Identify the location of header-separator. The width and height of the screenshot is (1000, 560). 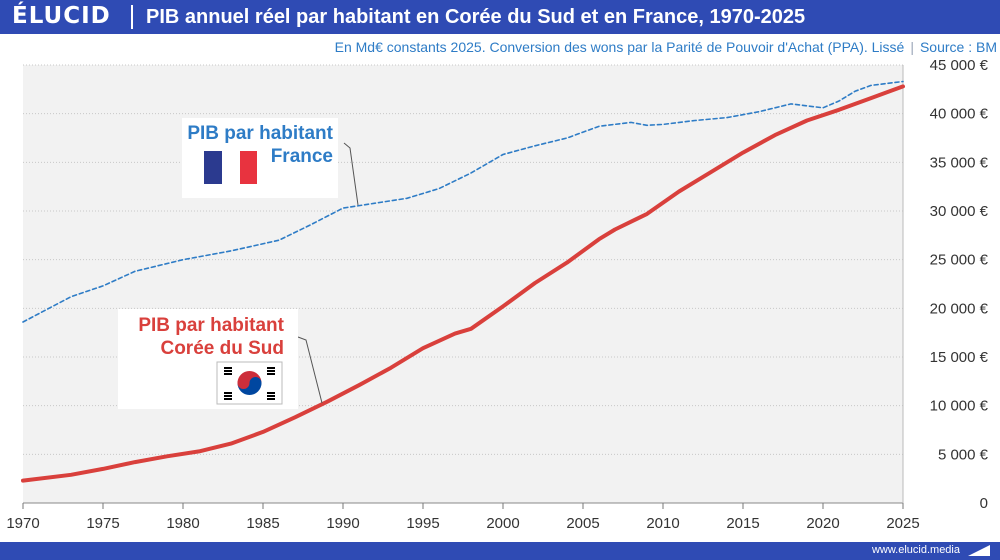
(132, 17).